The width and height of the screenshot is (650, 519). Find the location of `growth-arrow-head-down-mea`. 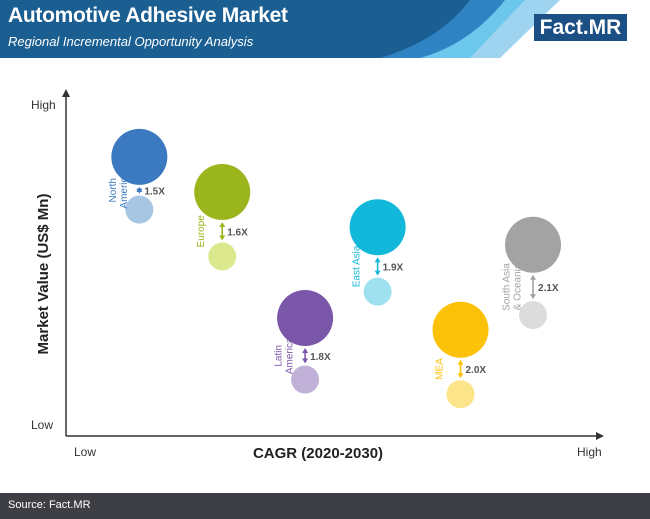

growth-arrow-head-down-mea is located at coordinates (460, 376).